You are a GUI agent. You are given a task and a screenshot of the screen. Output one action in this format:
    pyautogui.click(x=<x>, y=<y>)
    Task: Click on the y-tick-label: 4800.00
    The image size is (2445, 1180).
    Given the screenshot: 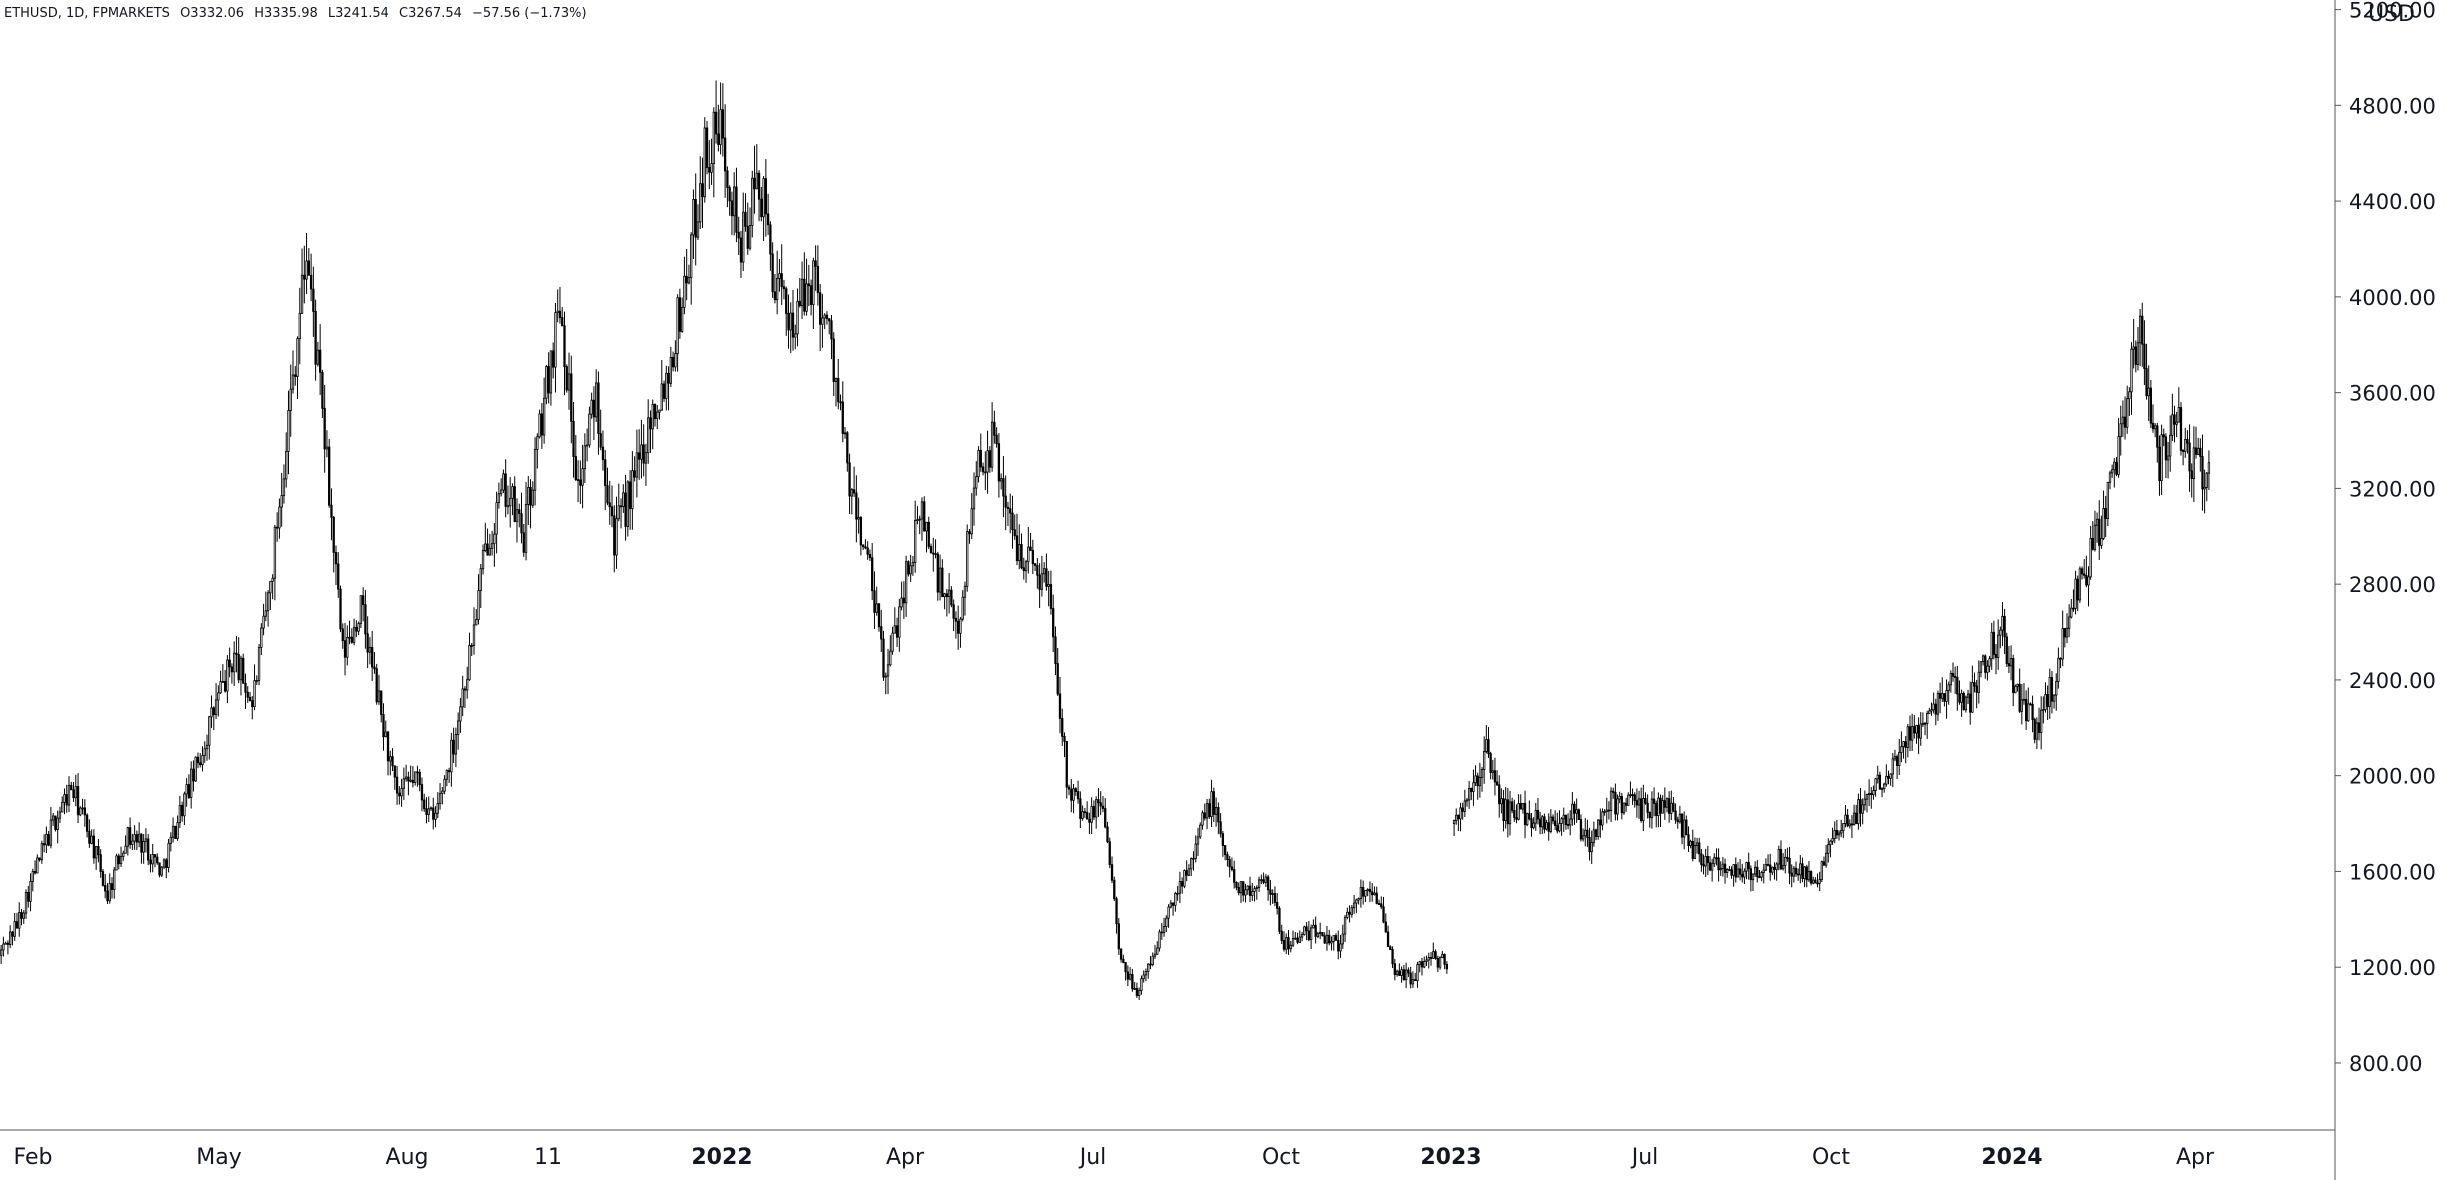 What is the action you would take?
    pyautogui.click(x=2392, y=106)
    